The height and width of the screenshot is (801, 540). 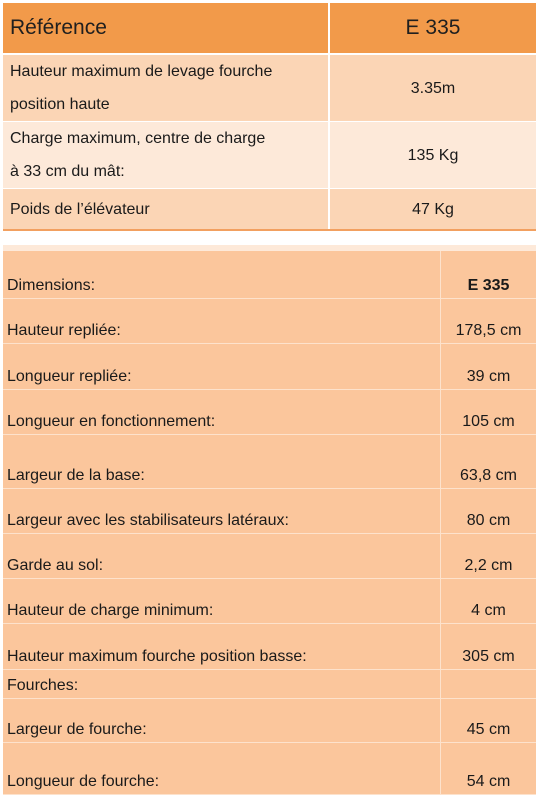 I want to click on row-label: Poids de l’élévateur, so click(x=166, y=209).